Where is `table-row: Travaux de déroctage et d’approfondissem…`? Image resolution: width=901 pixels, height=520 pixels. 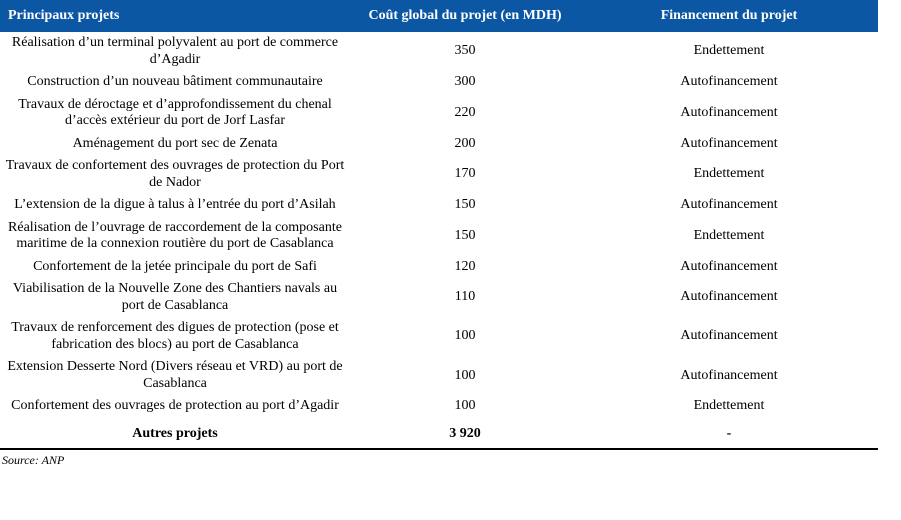
table-row: Travaux de déroctage et d’approfondissem… is located at coordinates (439, 113).